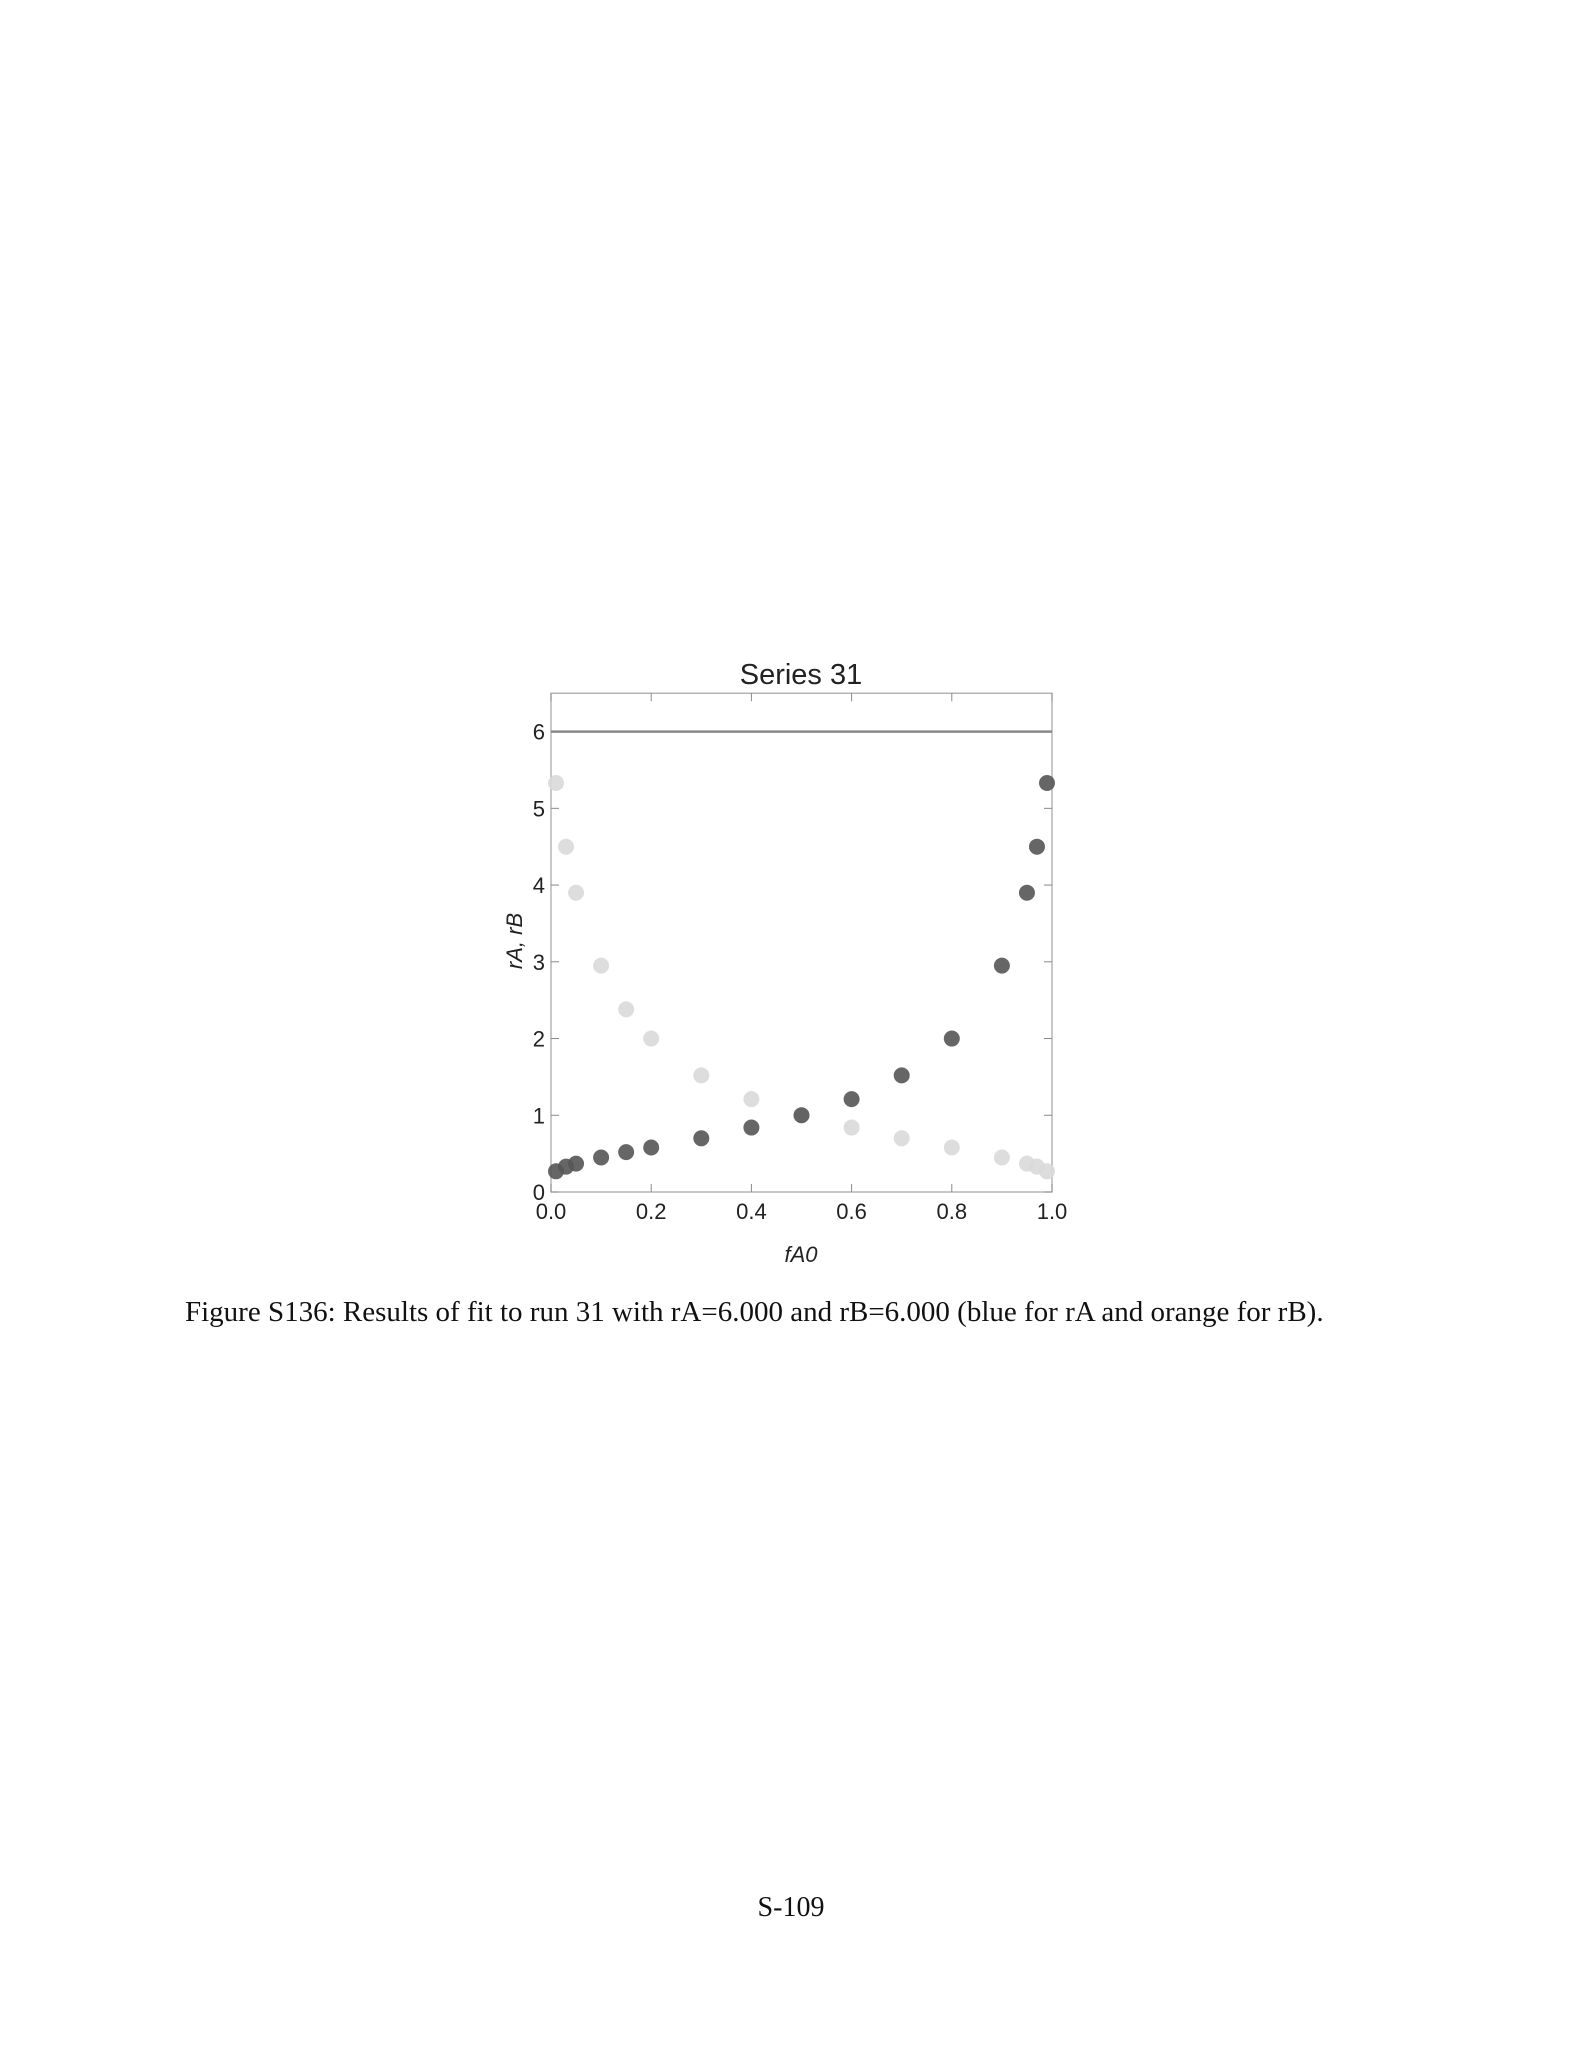 The height and width of the screenshot is (2048, 1582). What do you see at coordinates (514, 941) in the screenshot?
I see `y-axis-label: rA, rB` at bounding box center [514, 941].